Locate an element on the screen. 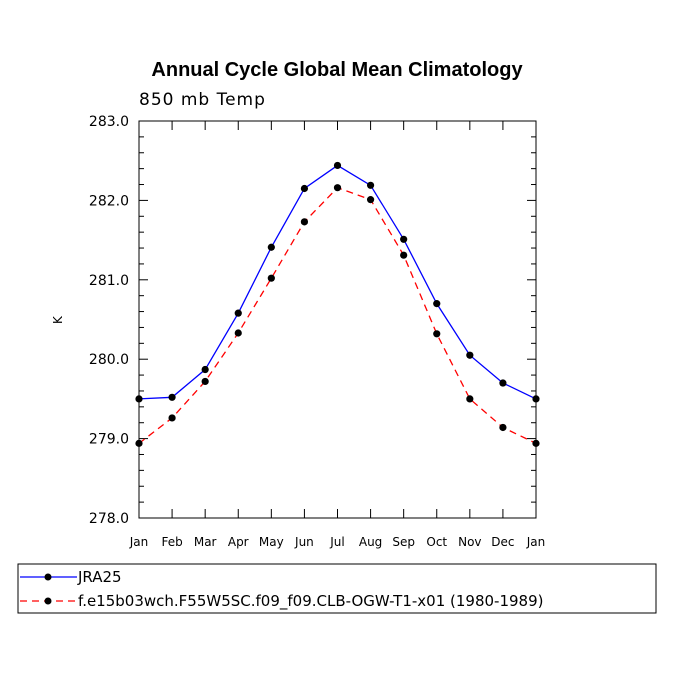 The width and height of the screenshot is (675, 675). x-tick-label: Apr is located at coordinates (238, 542).